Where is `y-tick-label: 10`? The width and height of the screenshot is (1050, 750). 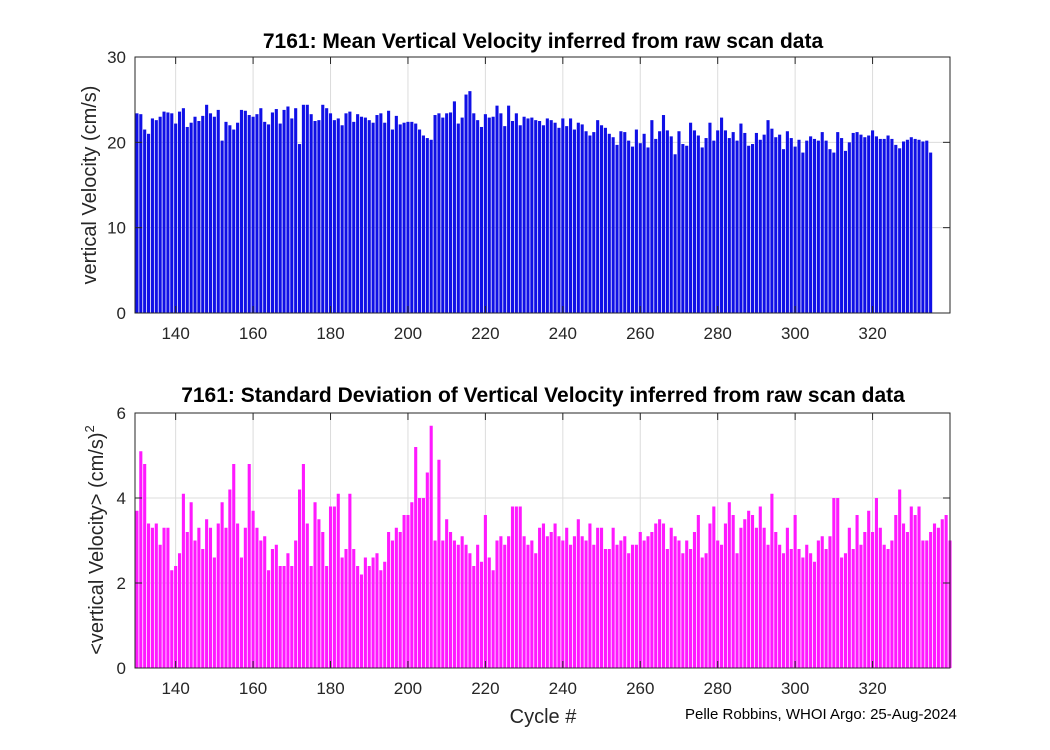 y-tick-label: 10 is located at coordinates (116, 228).